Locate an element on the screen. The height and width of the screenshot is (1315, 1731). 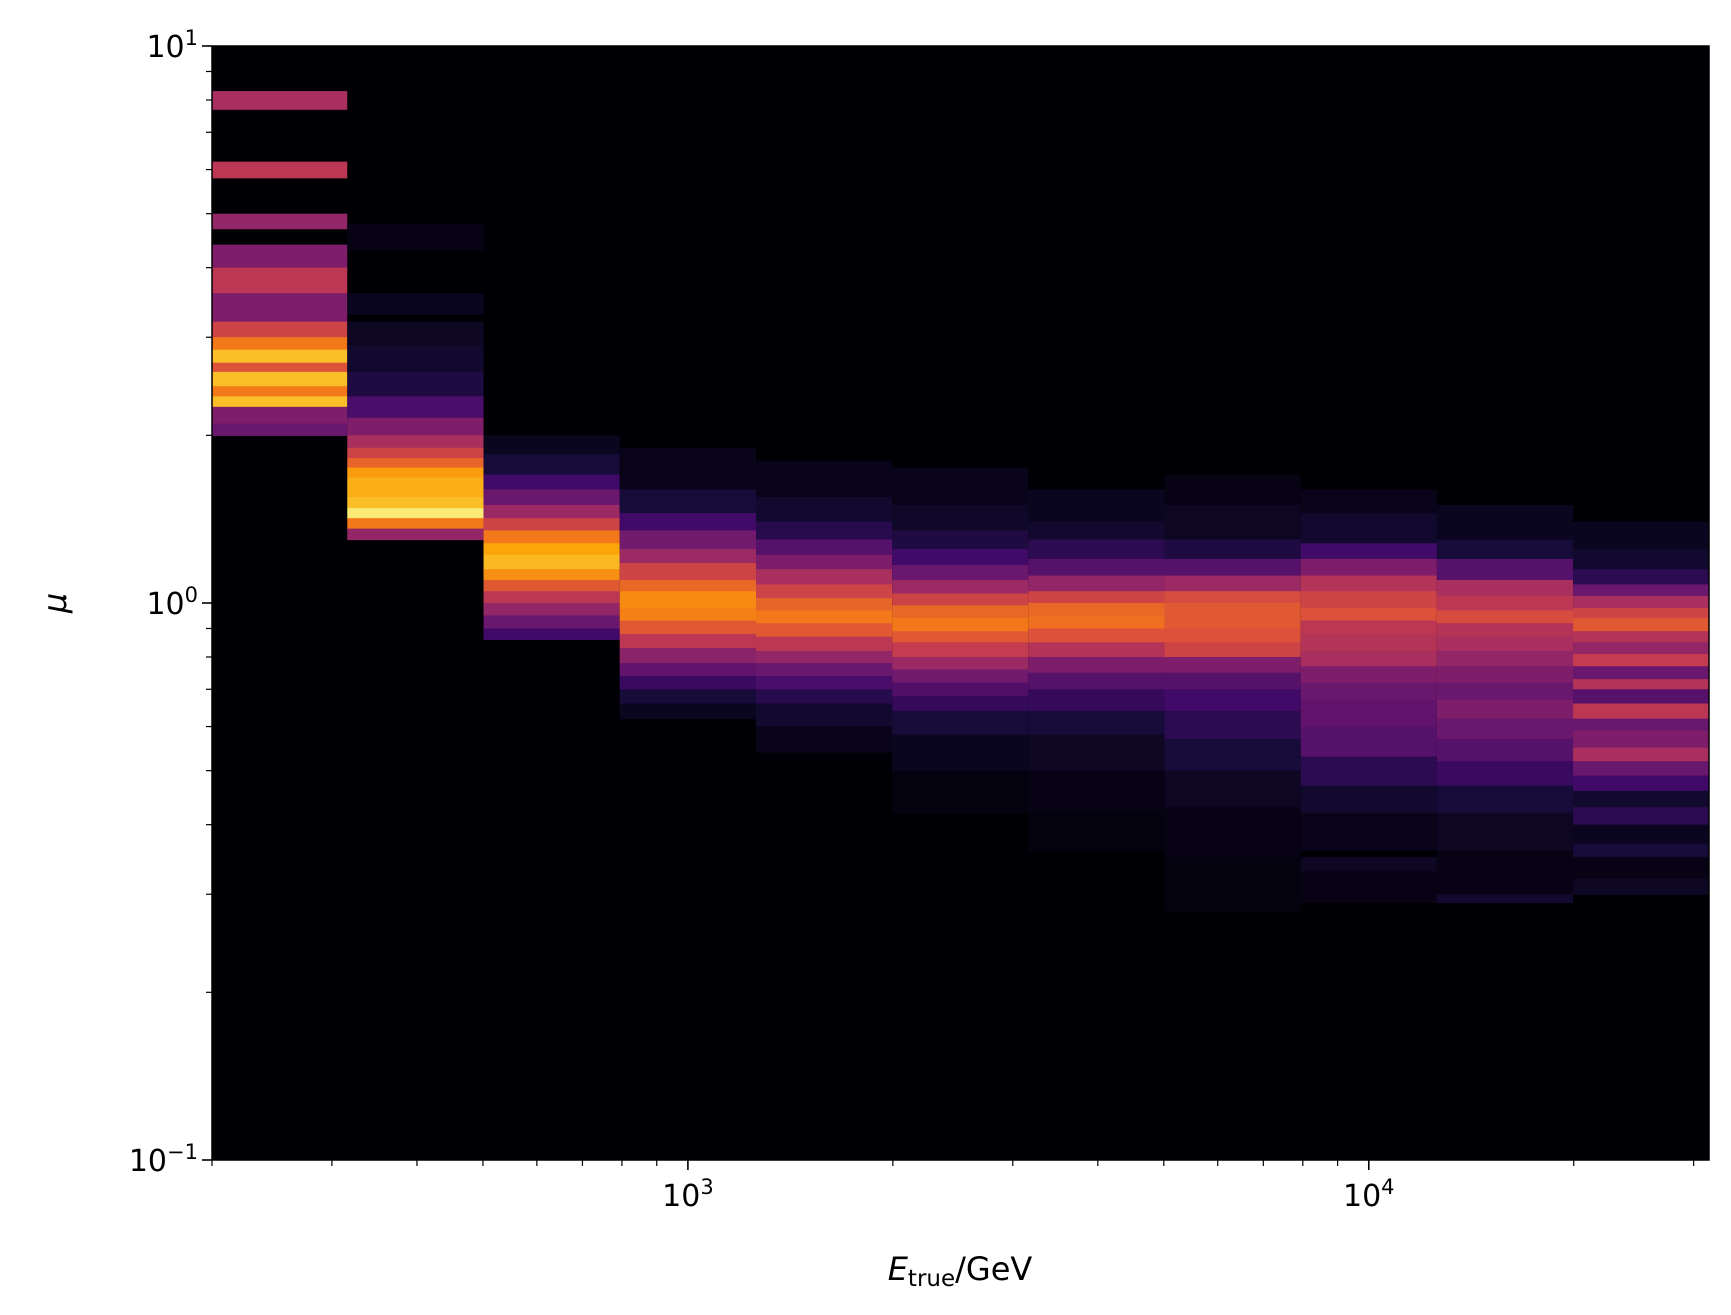
x-axis-ticks is located at coordinates (953, 1165).